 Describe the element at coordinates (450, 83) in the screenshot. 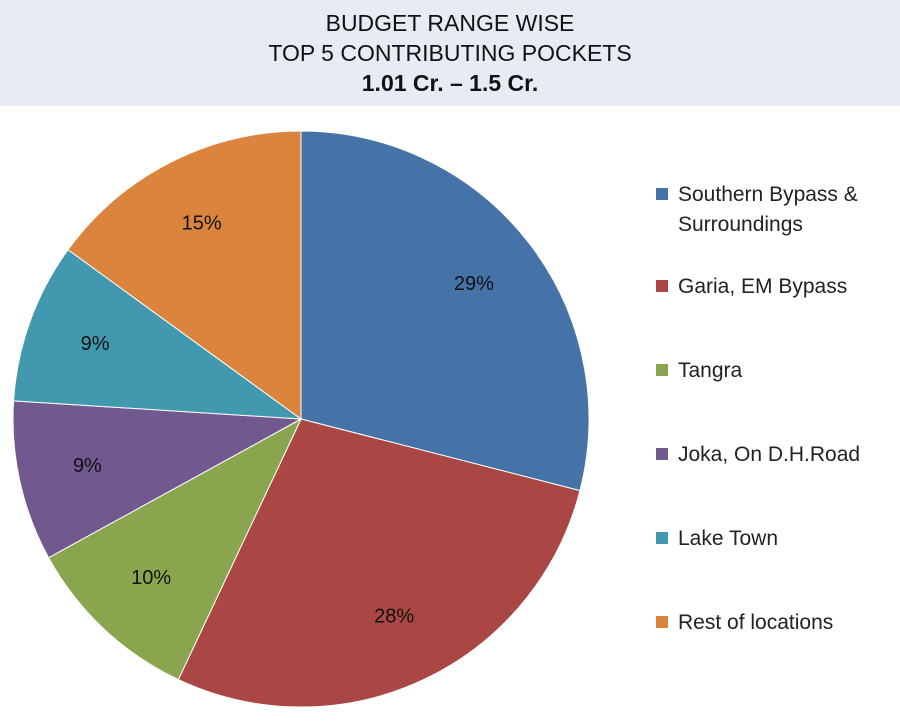

I see `chart-title-line-3: 1.01 Cr. – 1.5 Cr.` at that location.